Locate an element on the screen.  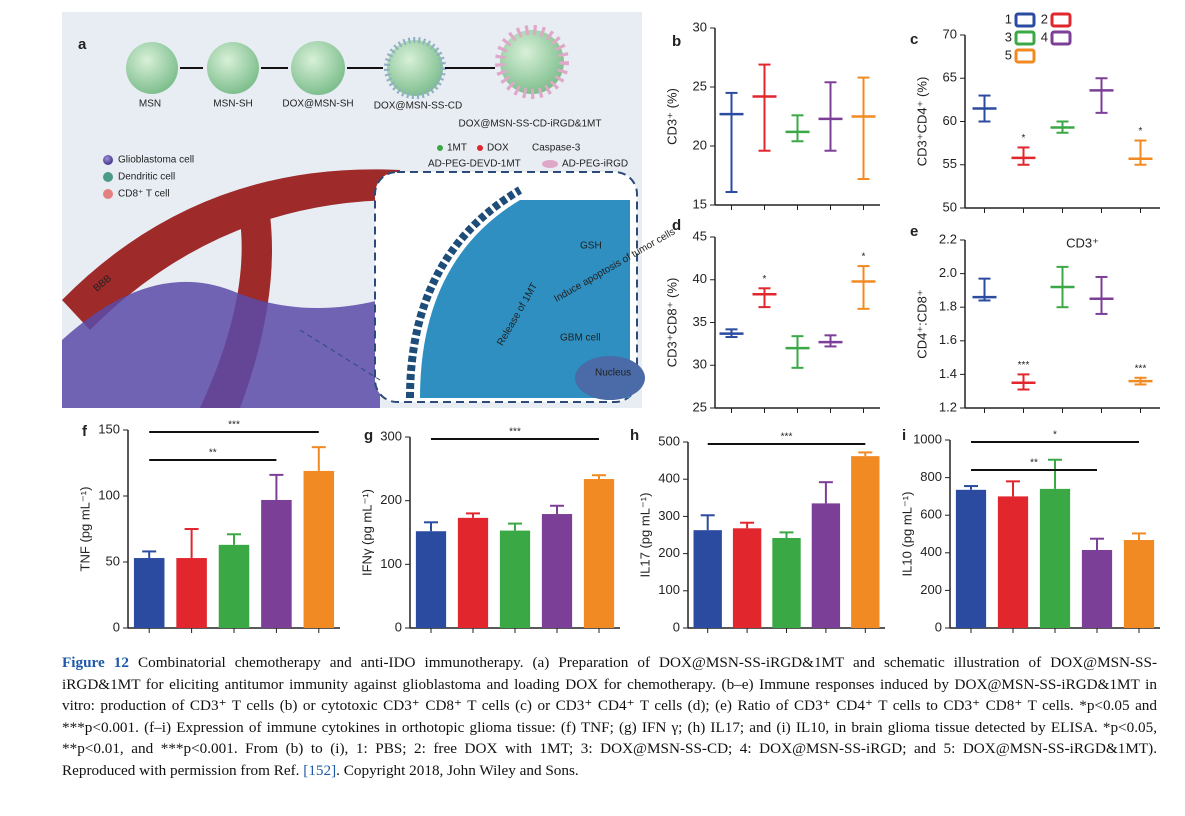
cell-label: Dendritic cell is located at coordinates (146, 177).